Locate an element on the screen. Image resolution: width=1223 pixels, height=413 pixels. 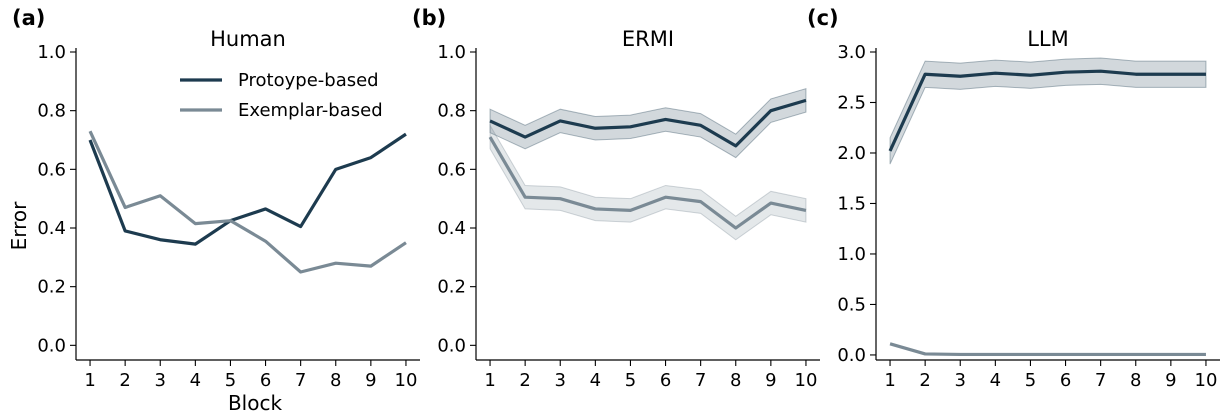
x-axis-label: Block is located at coordinates (255, 402).